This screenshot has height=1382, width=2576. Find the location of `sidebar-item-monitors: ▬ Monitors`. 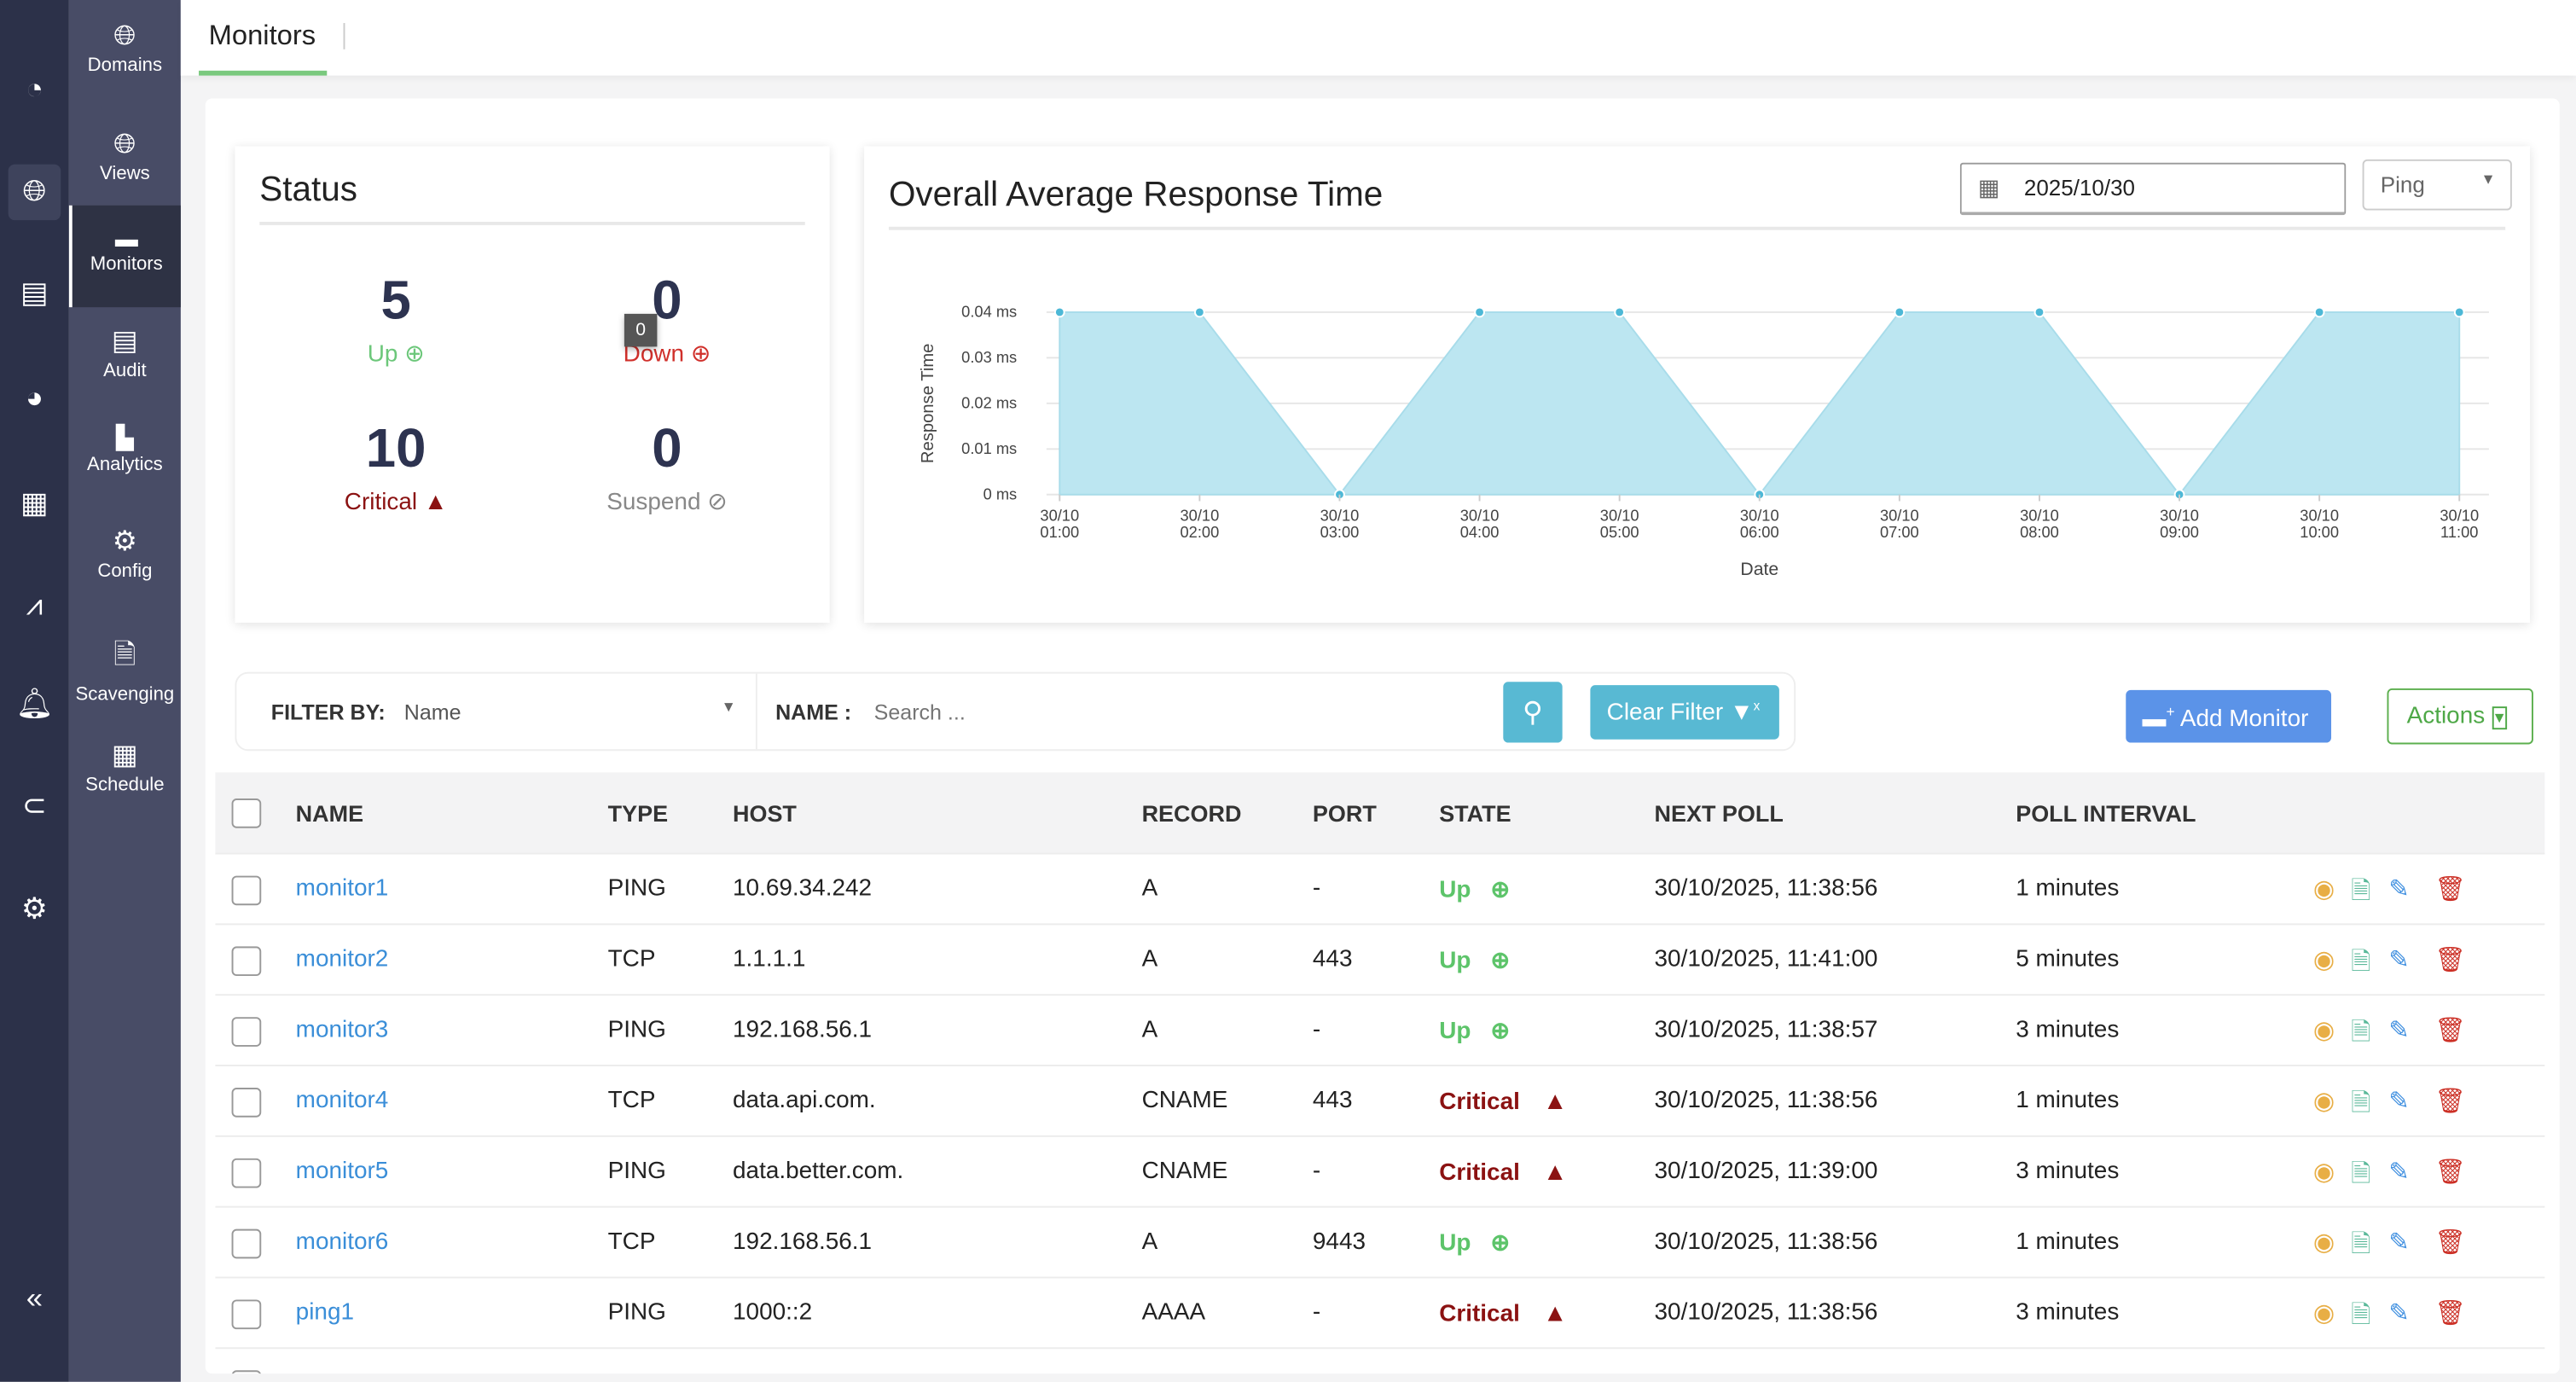

sidebar-item-monitors: ▬ Monitors is located at coordinates (124, 256).